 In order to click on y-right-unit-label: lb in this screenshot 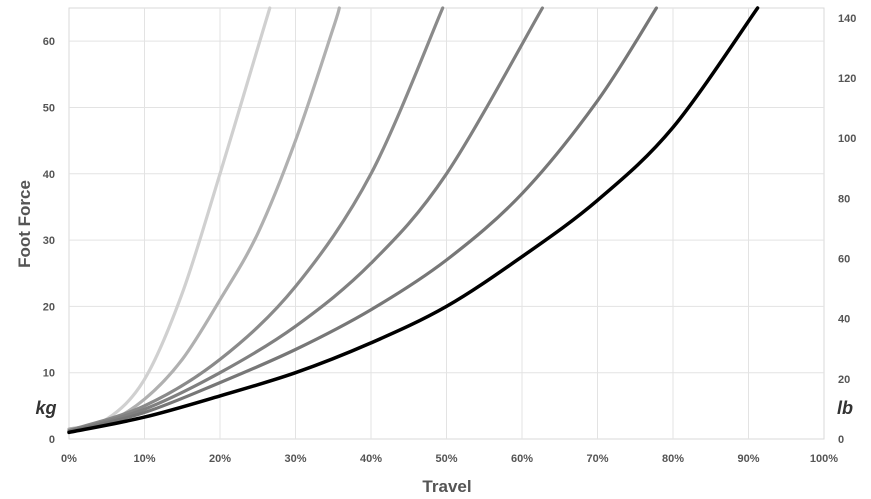, I will do `click(845, 408)`.